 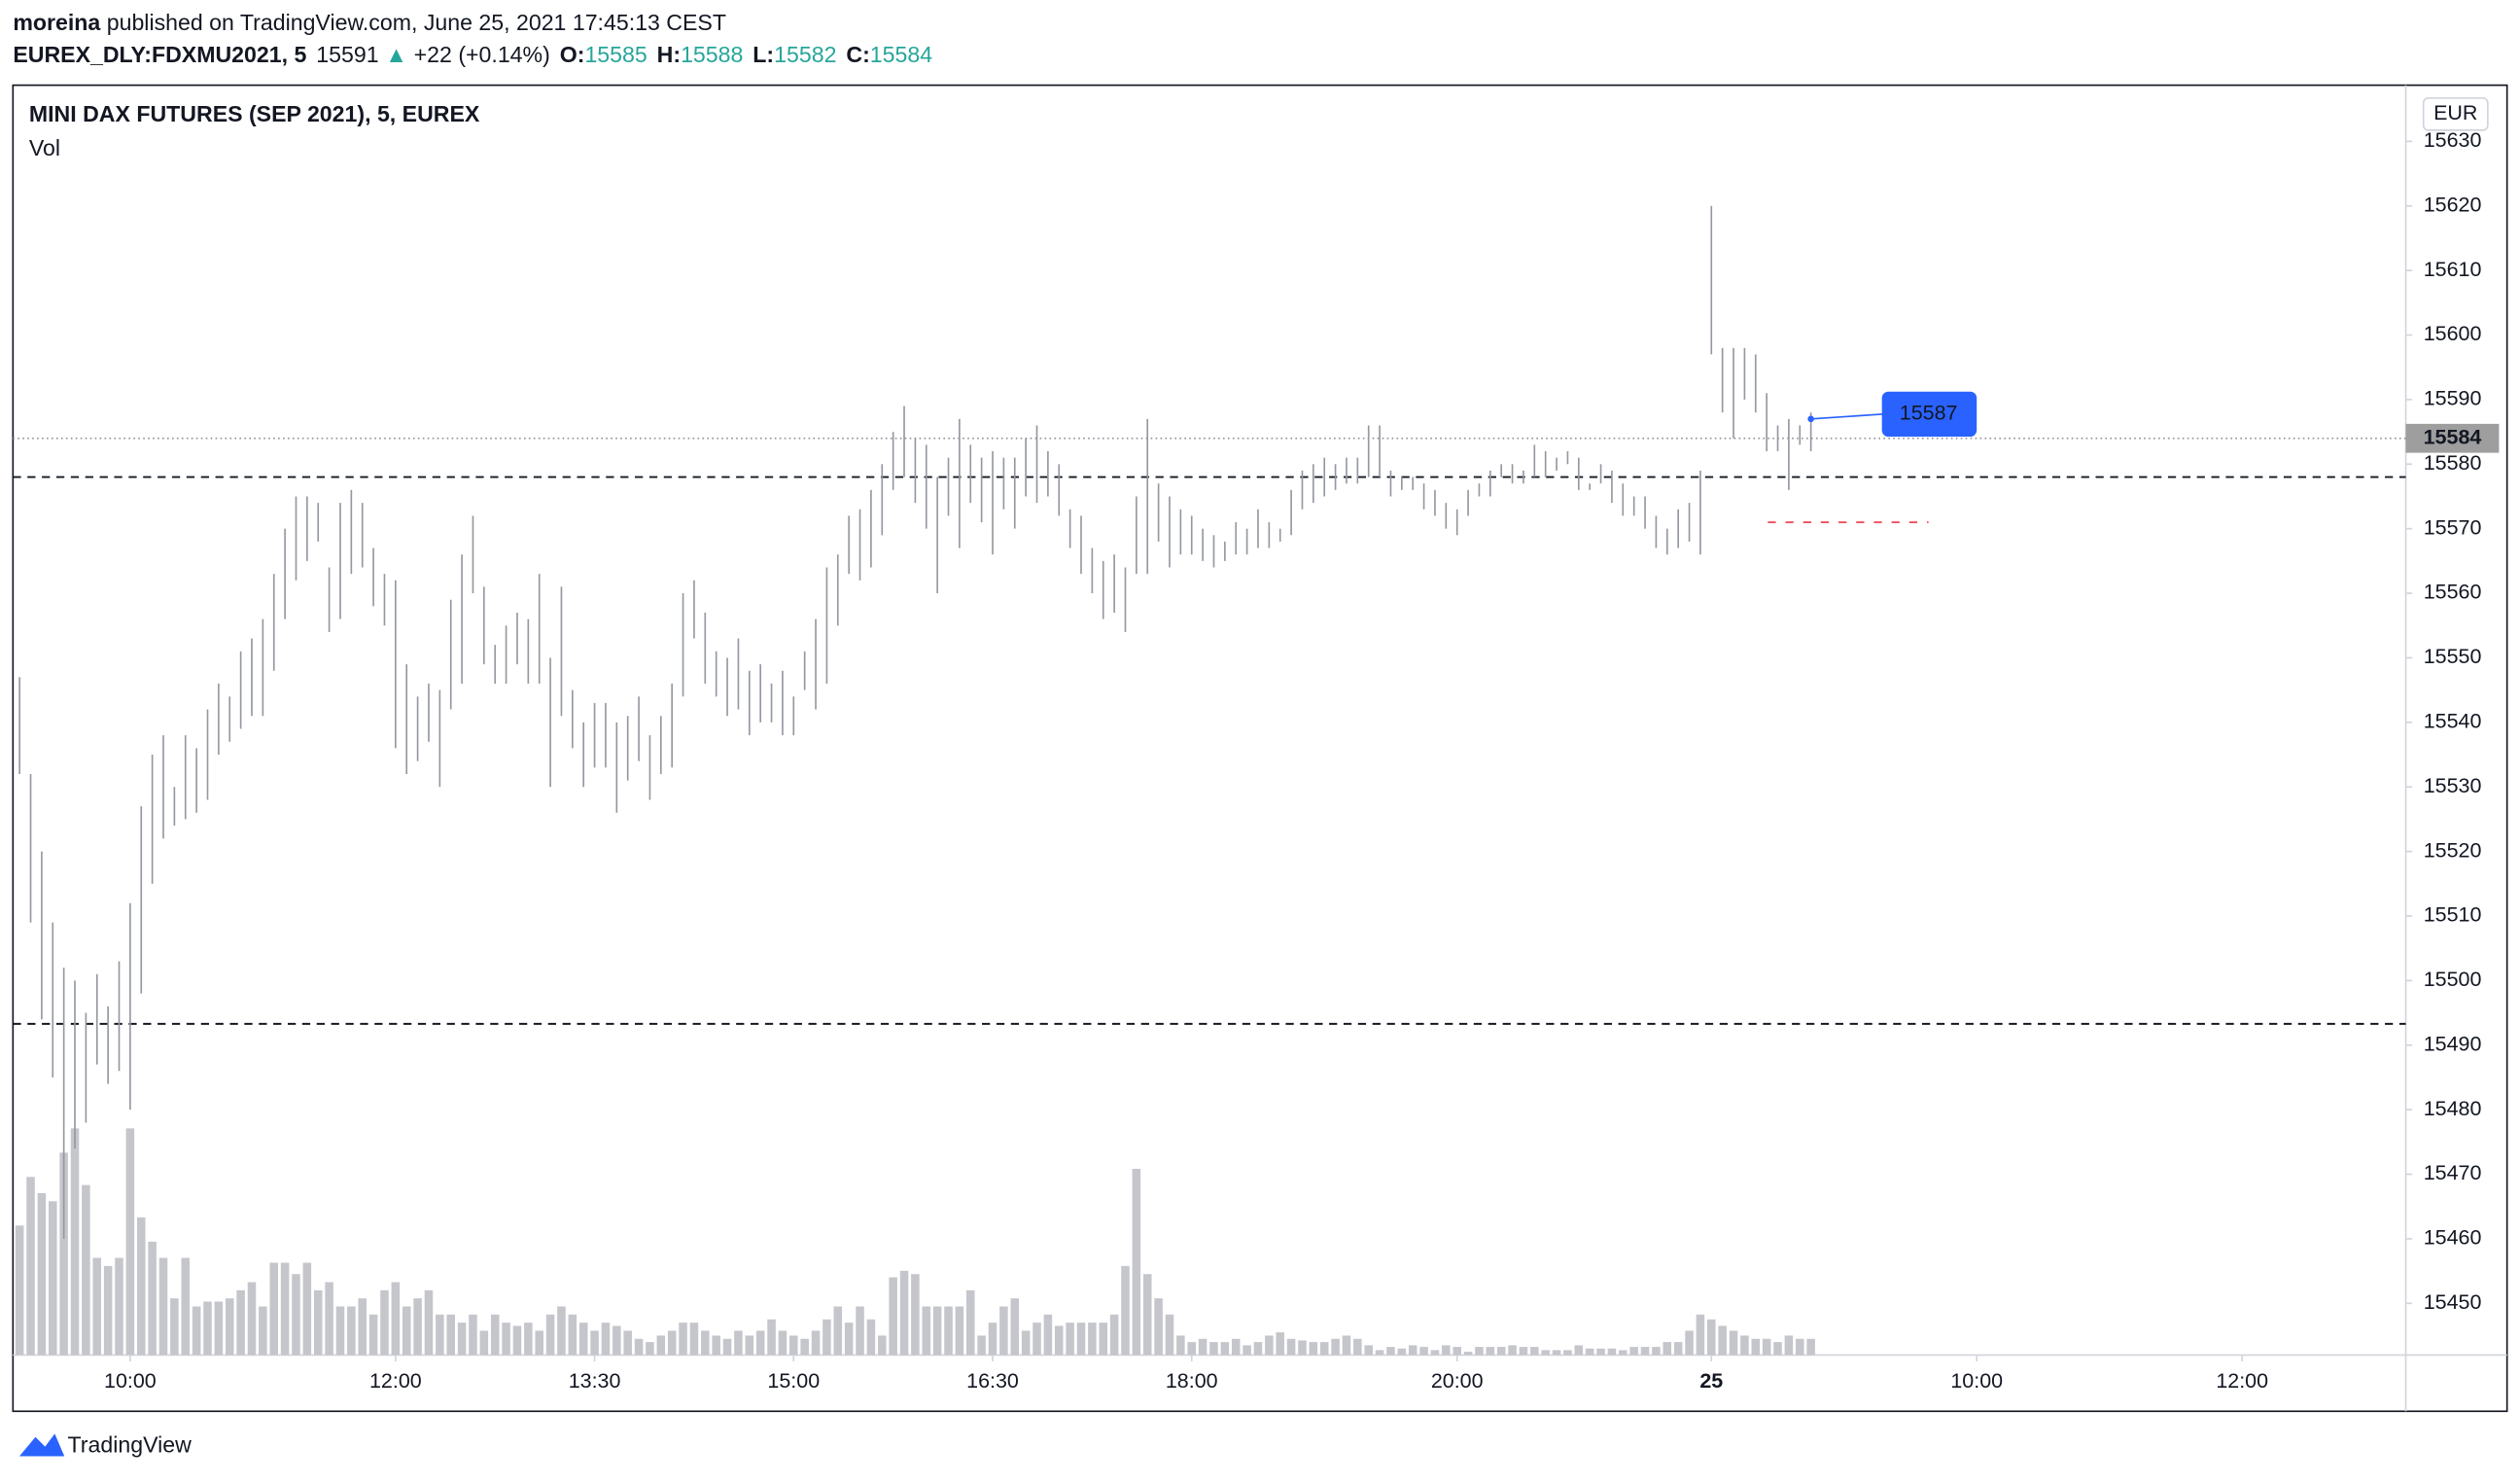 I want to click on currency-box, so click(x=2455, y=114).